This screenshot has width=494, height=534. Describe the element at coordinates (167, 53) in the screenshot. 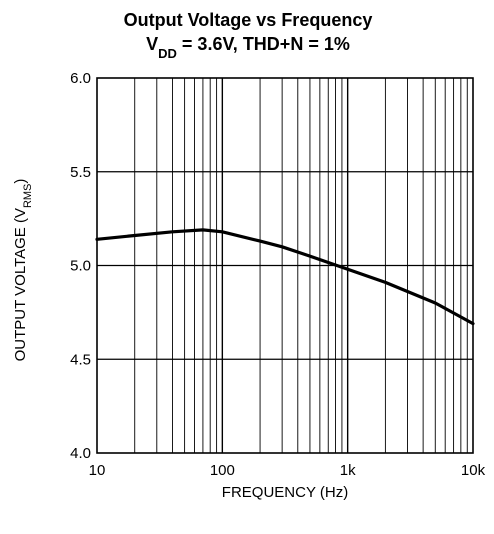

I see `chart-subtitle-subscript: DD` at that location.